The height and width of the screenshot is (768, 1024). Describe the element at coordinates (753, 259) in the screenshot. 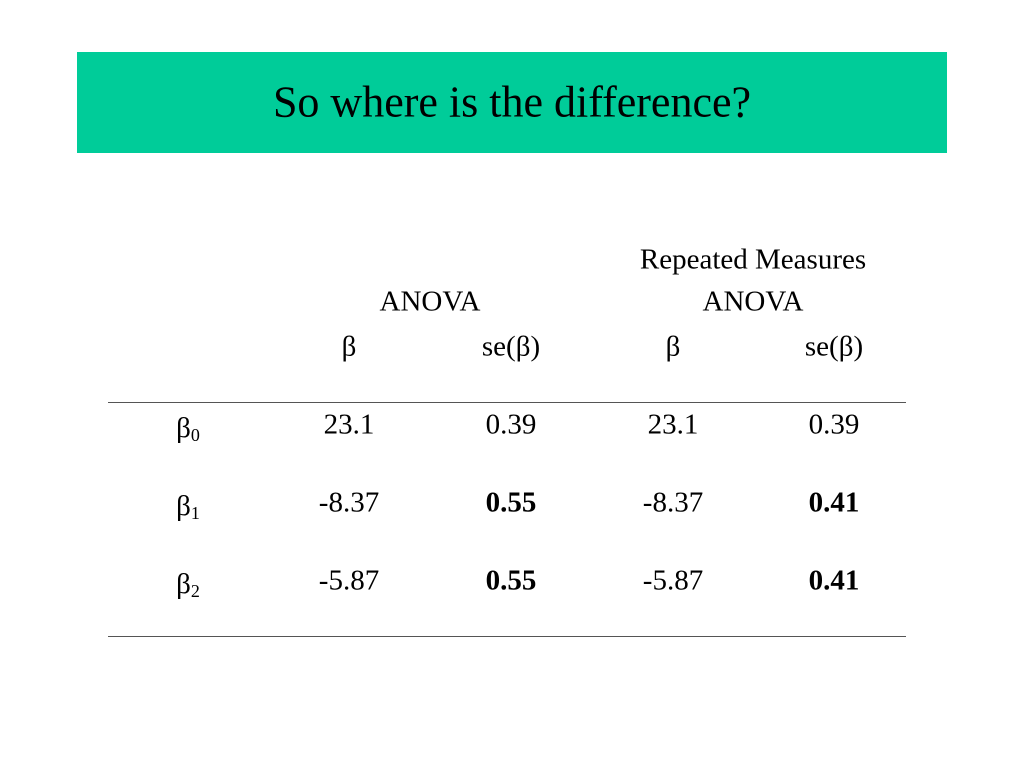

I see `group-header: Repeated Measures` at that location.